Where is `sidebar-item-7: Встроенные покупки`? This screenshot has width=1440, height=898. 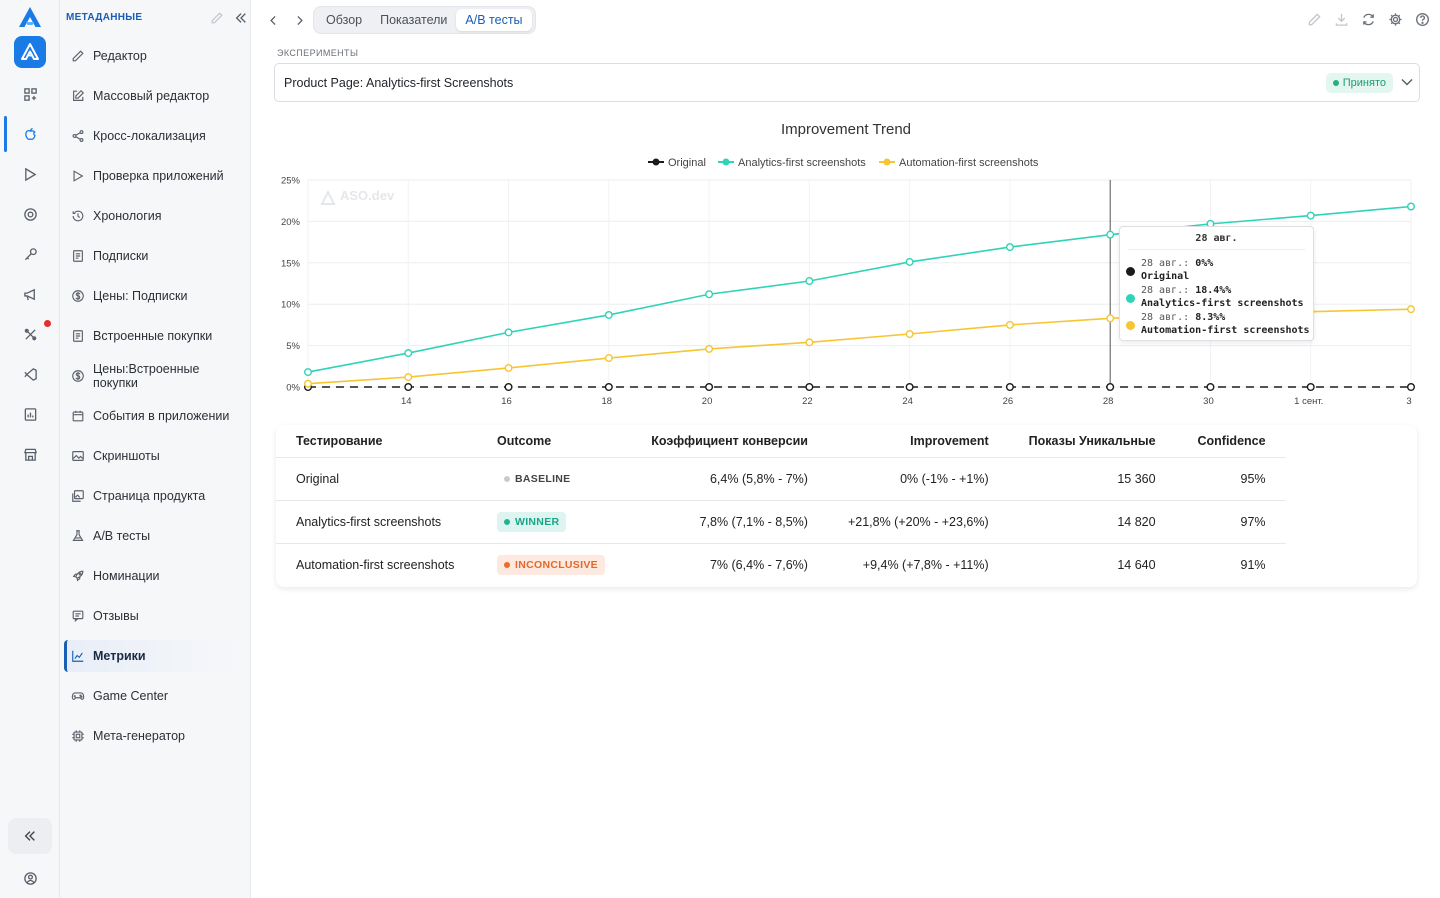
sidebar-item-7: Встроенные покупки is located at coordinates (151, 336).